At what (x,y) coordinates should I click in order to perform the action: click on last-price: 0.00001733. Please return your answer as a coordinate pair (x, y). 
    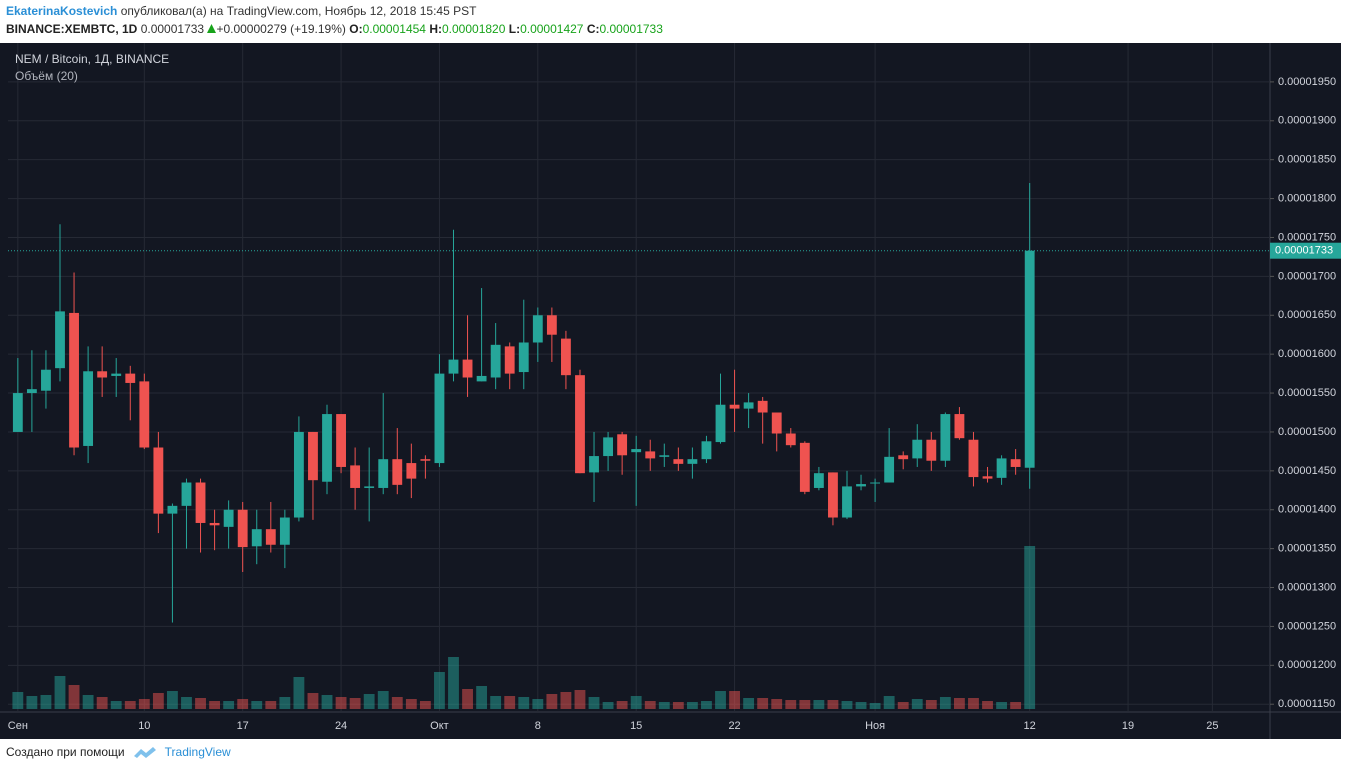
    Looking at the image, I should click on (172, 29).